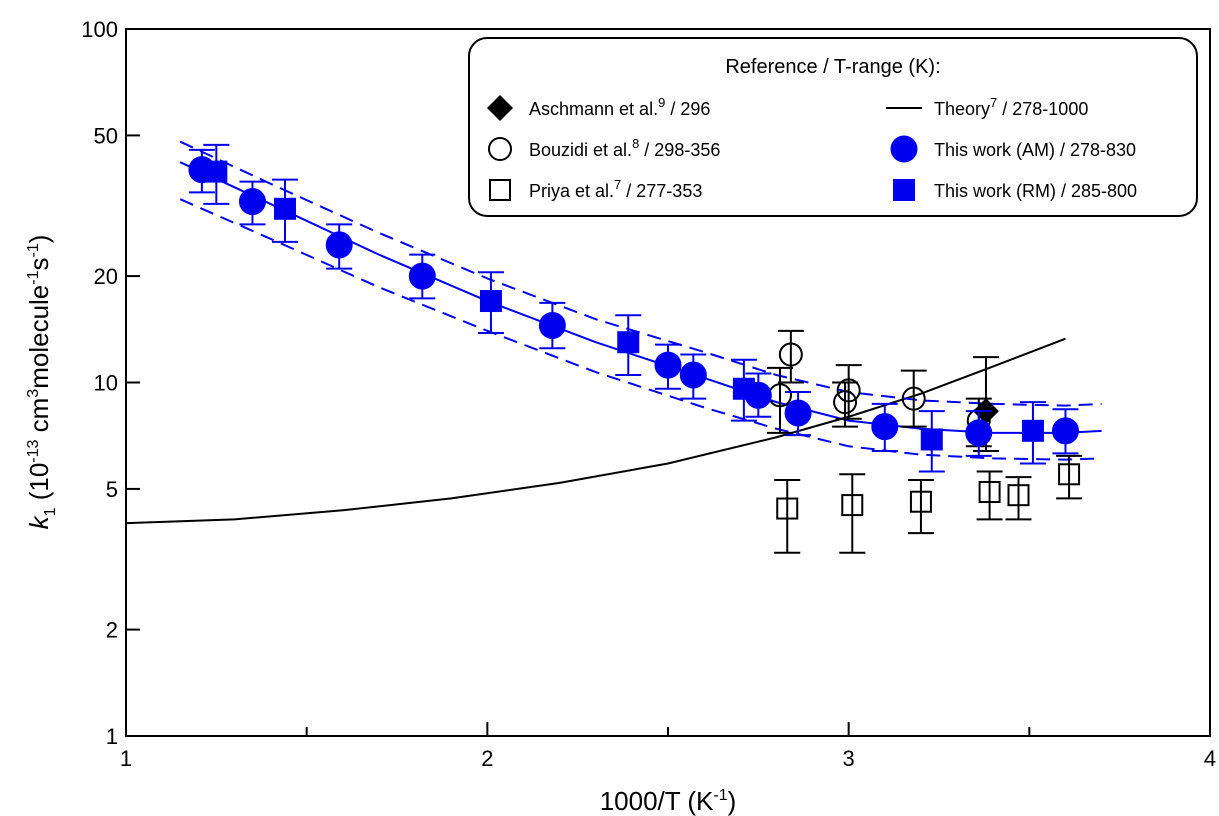 This screenshot has height=816, width=1219. What do you see at coordinates (99, 29) in the screenshot?
I see `y-tick-label: 100` at bounding box center [99, 29].